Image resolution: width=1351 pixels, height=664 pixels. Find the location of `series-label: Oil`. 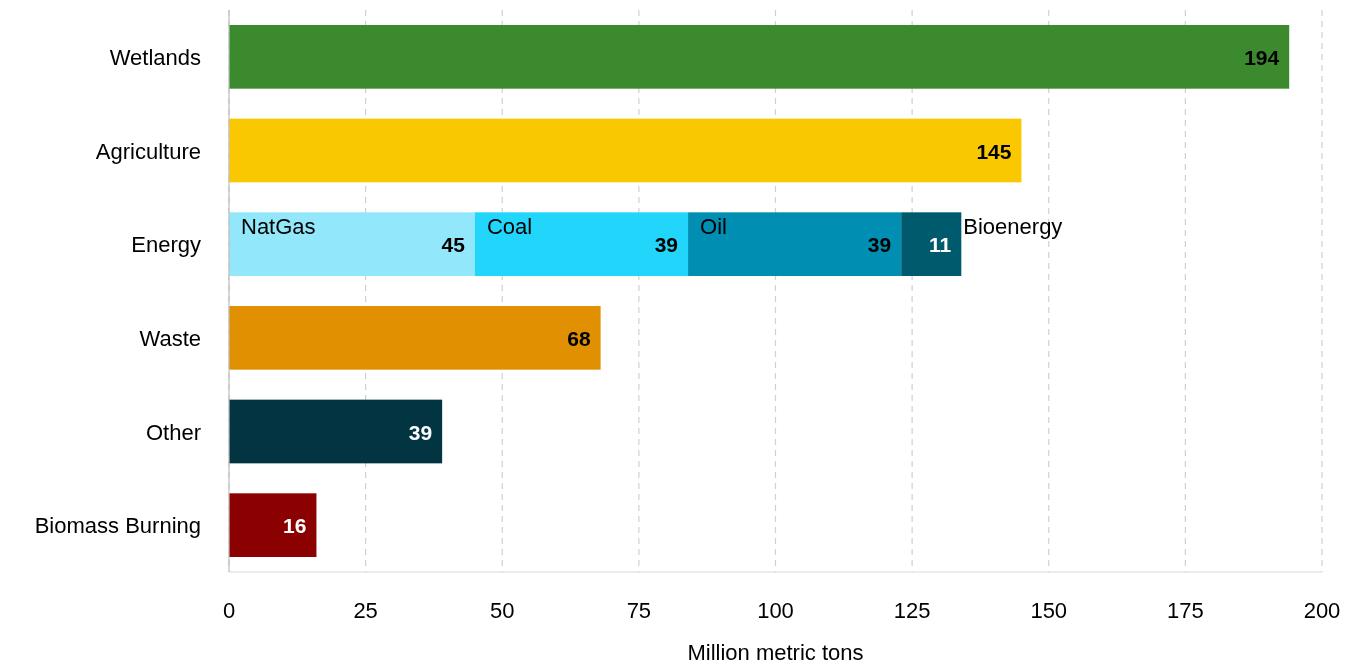

series-label: Oil is located at coordinates (713, 227).